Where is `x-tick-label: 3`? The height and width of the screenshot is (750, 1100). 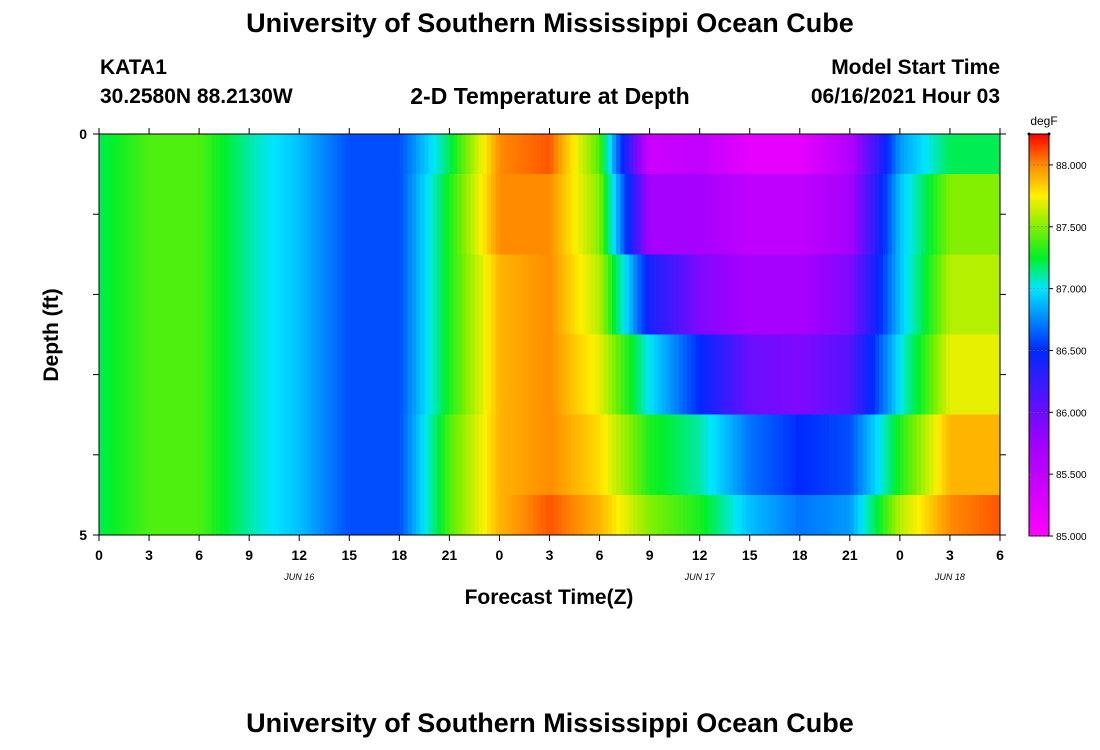 x-tick-label: 3 is located at coordinates (950, 555).